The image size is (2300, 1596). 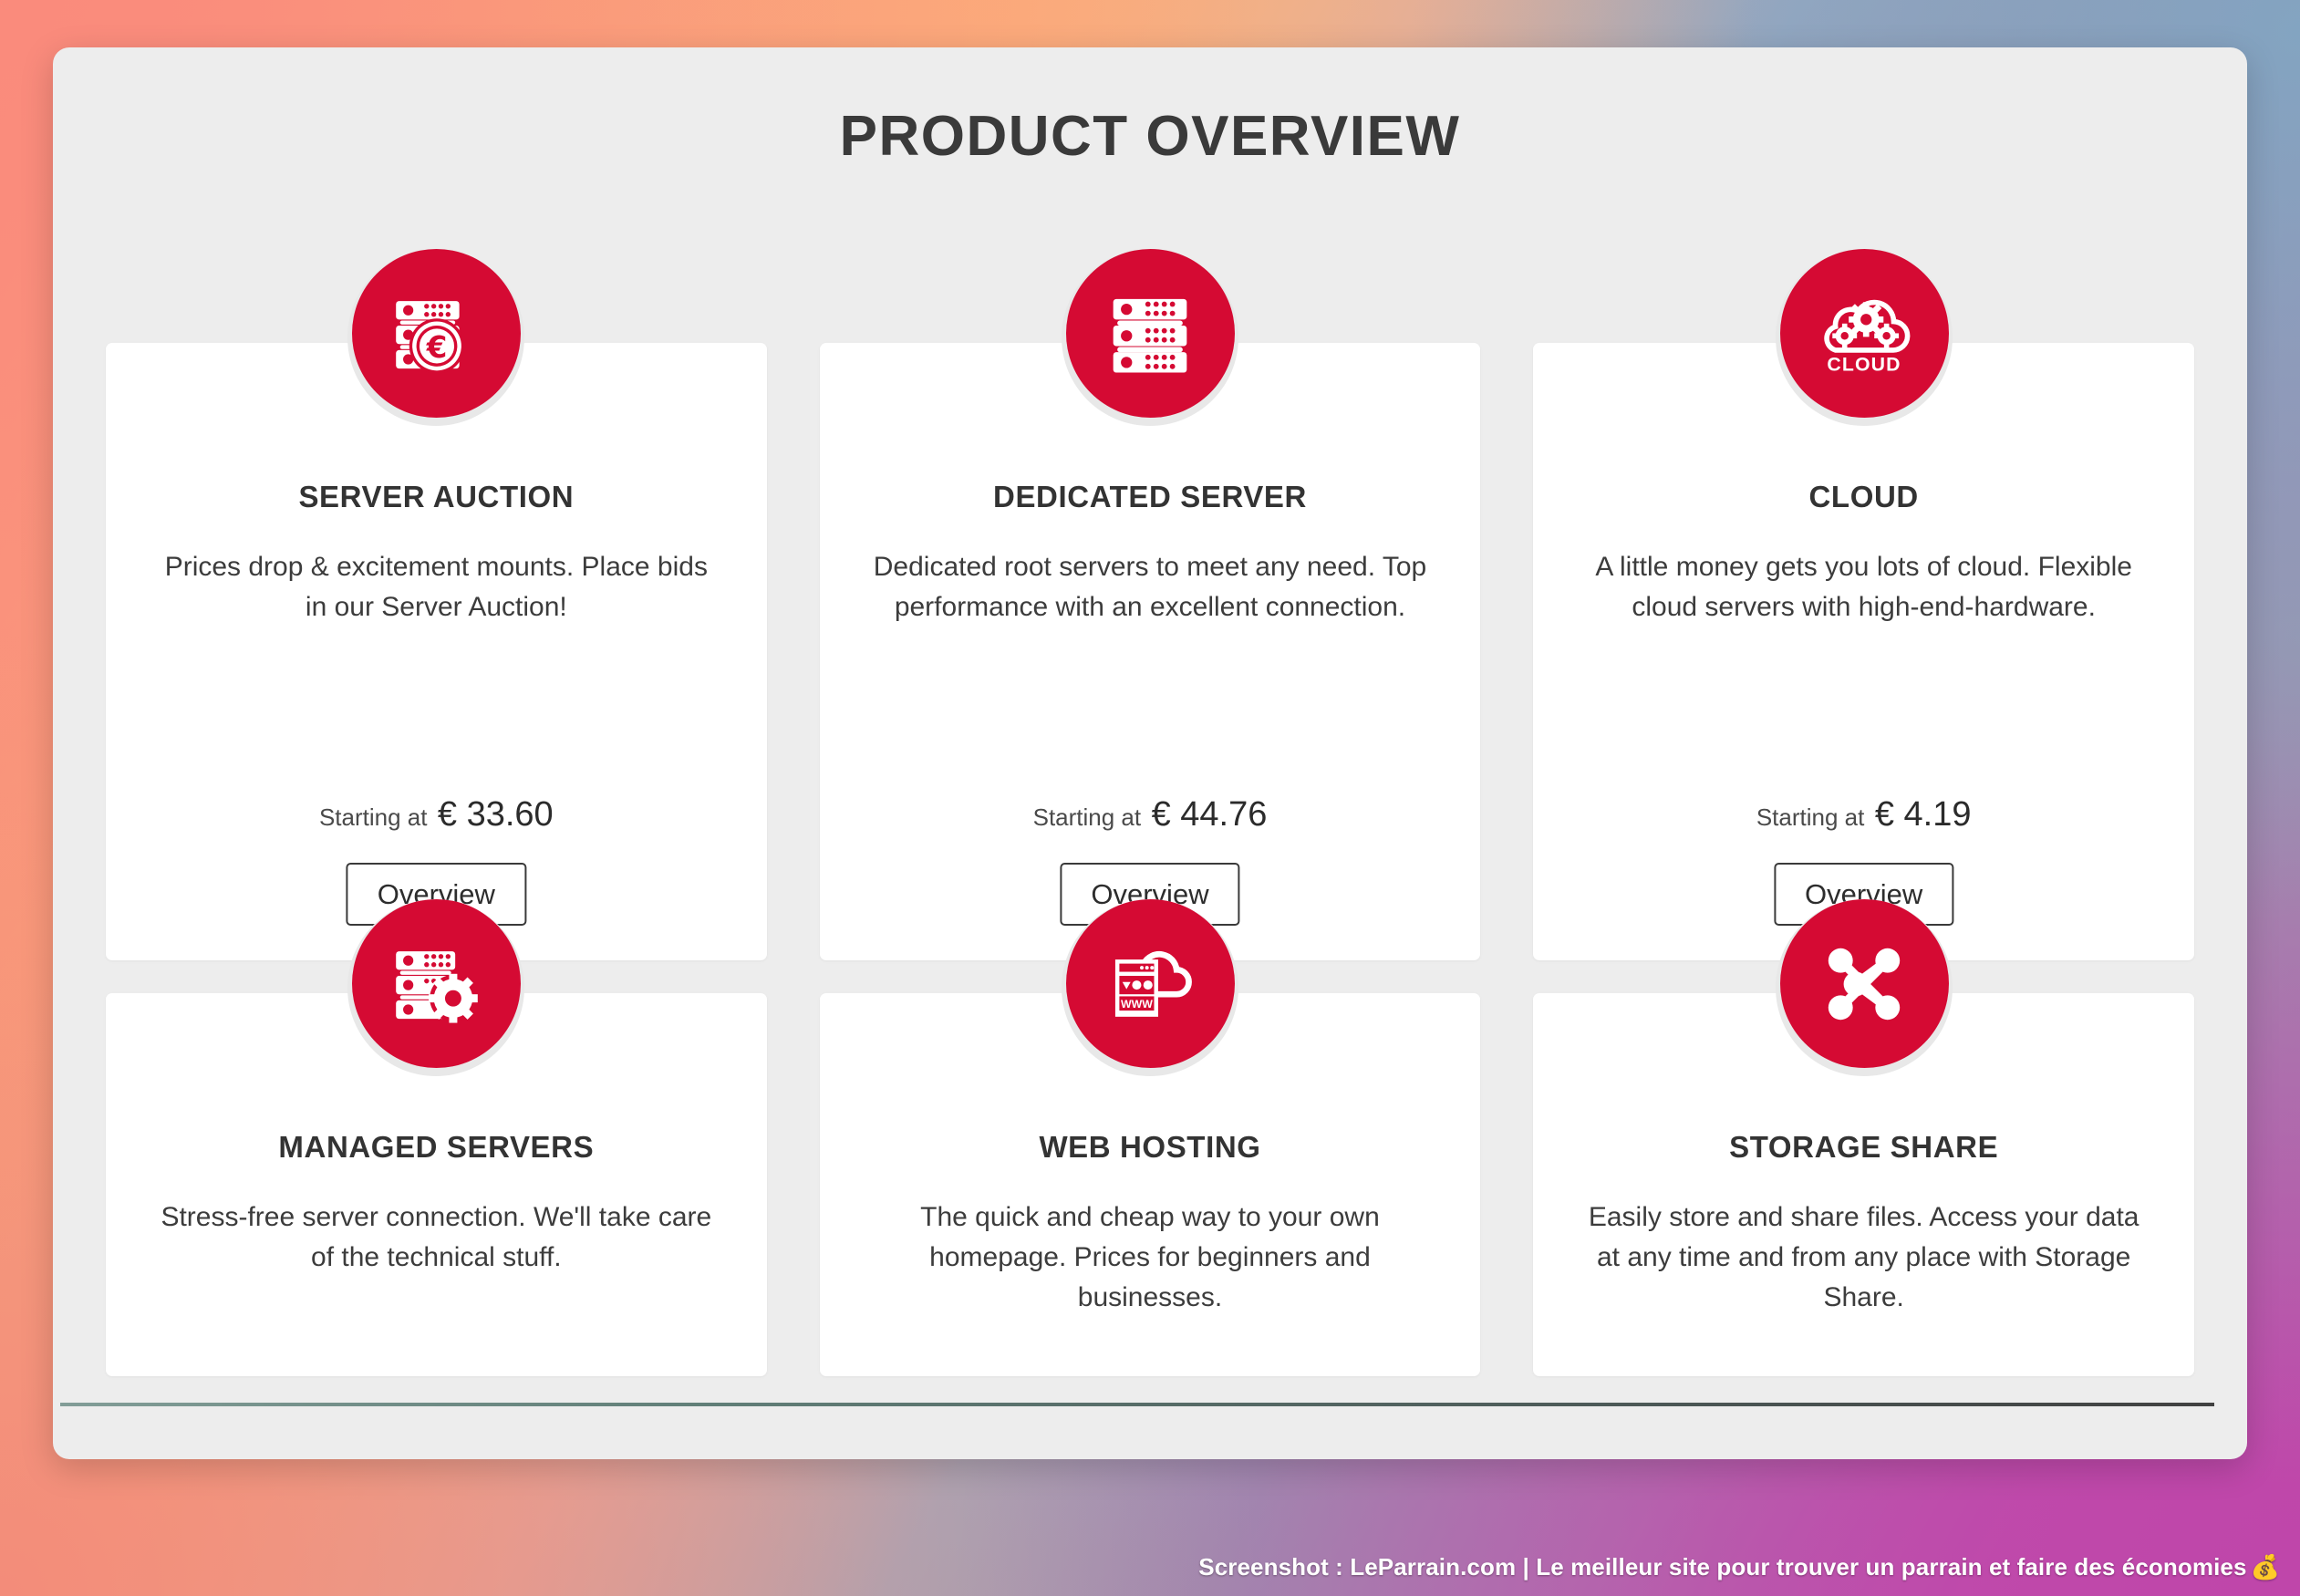 What do you see at coordinates (1137, 1003) in the screenshot?
I see `svg-text: WWW` at bounding box center [1137, 1003].